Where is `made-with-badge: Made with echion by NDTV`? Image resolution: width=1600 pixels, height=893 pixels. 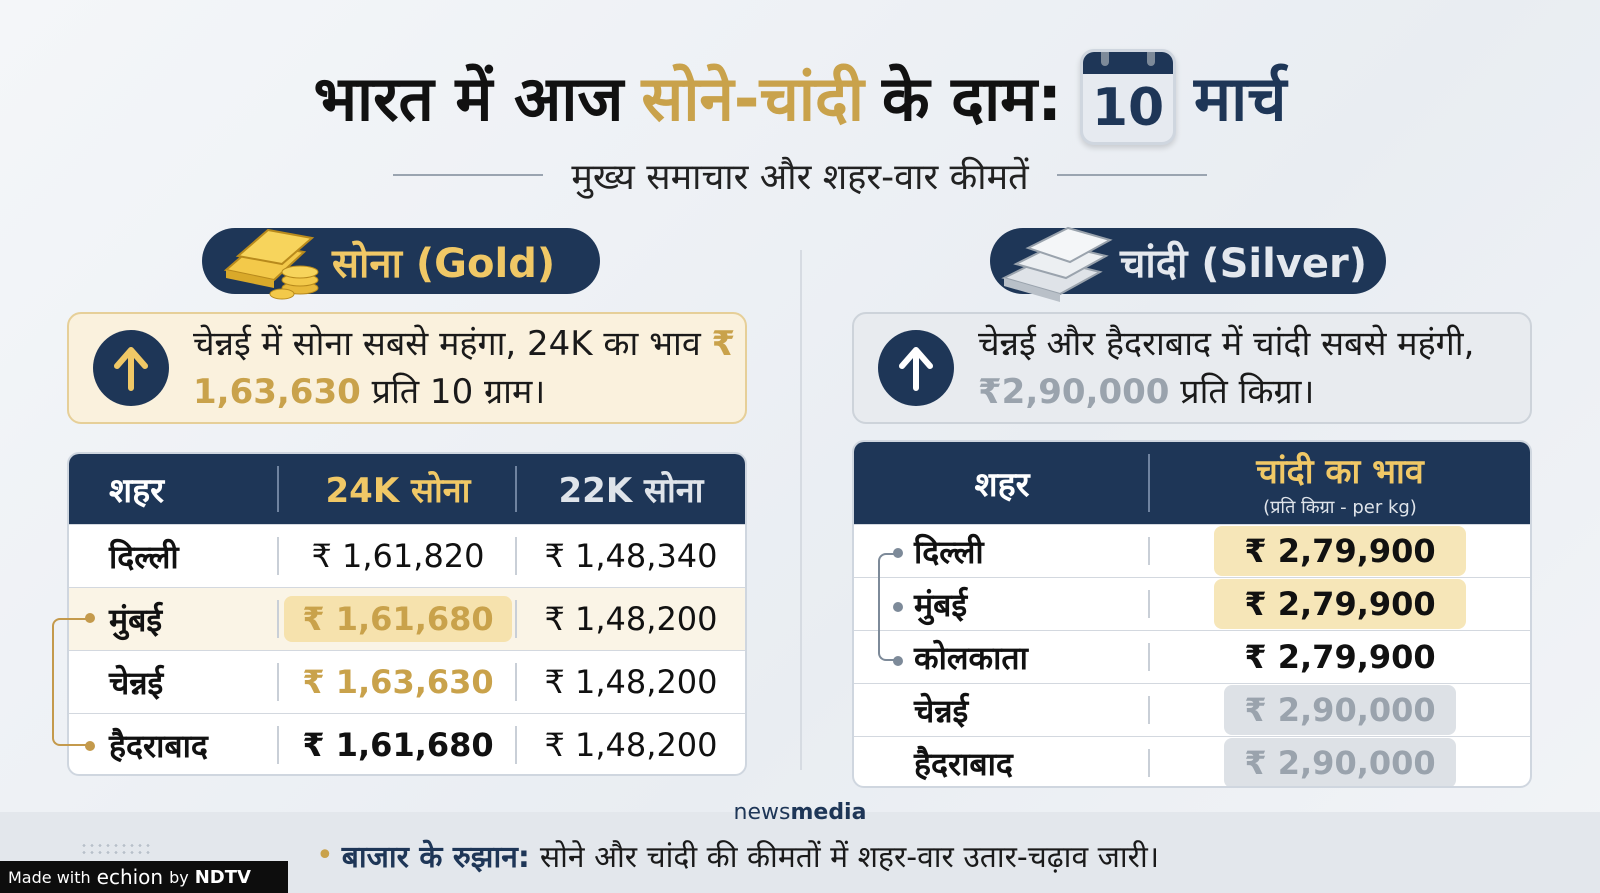 made-with-badge: Made with echion by NDTV is located at coordinates (144, 877).